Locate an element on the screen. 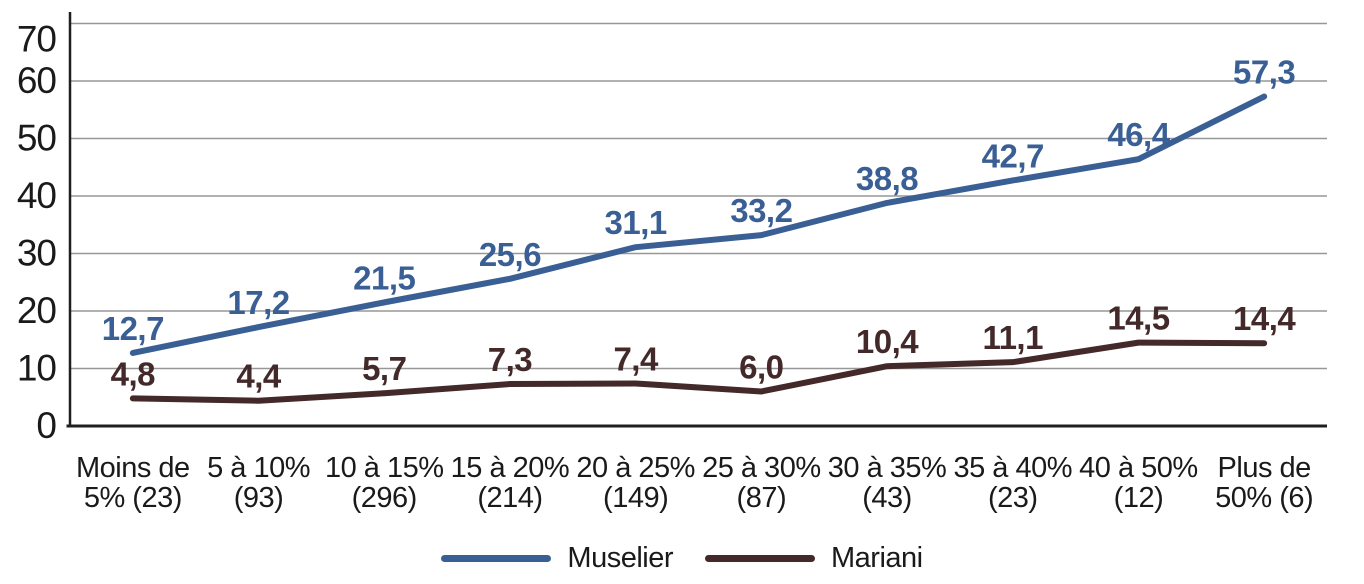 Image resolution: width=1364 pixels, height=584 pixels. legend-line-muselier is located at coordinates (496, 558).